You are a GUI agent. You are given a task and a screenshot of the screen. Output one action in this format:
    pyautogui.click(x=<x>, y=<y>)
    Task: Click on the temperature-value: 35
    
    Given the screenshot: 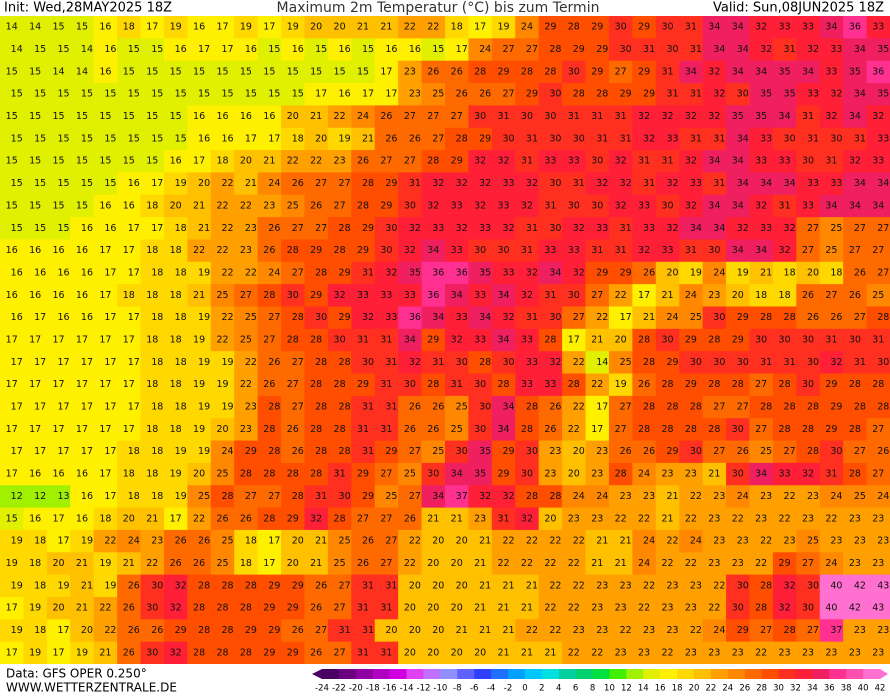 What is the action you would take?
    pyautogui.click(x=855, y=71)
    